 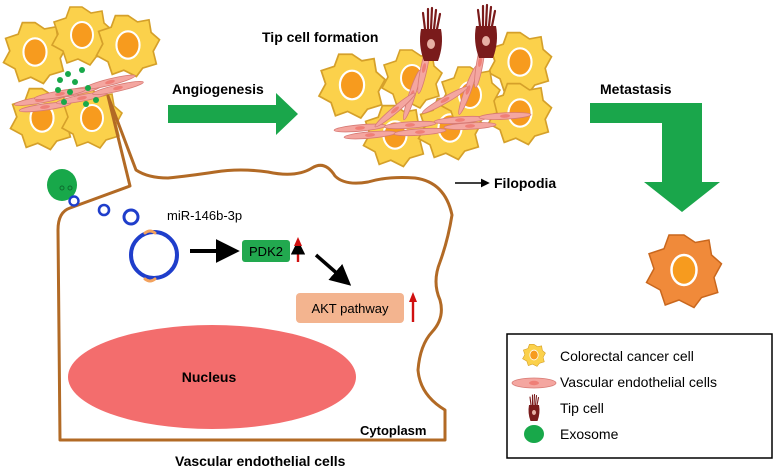 What do you see at coordinates (218, 89) in the screenshot?
I see `angiogenesis-label: Angiogenesis` at bounding box center [218, 89].